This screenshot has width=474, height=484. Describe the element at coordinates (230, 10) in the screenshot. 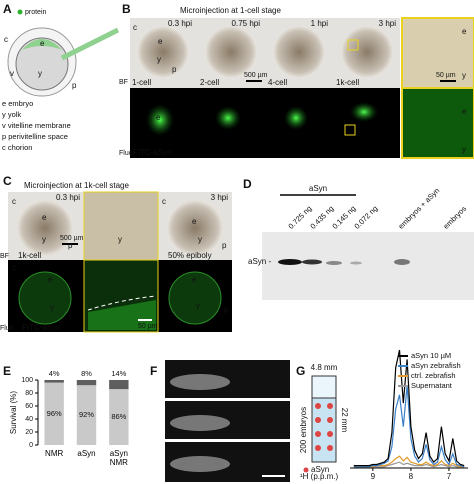

I see `panel-title: Microinjection at 1-cell stage` at that location.